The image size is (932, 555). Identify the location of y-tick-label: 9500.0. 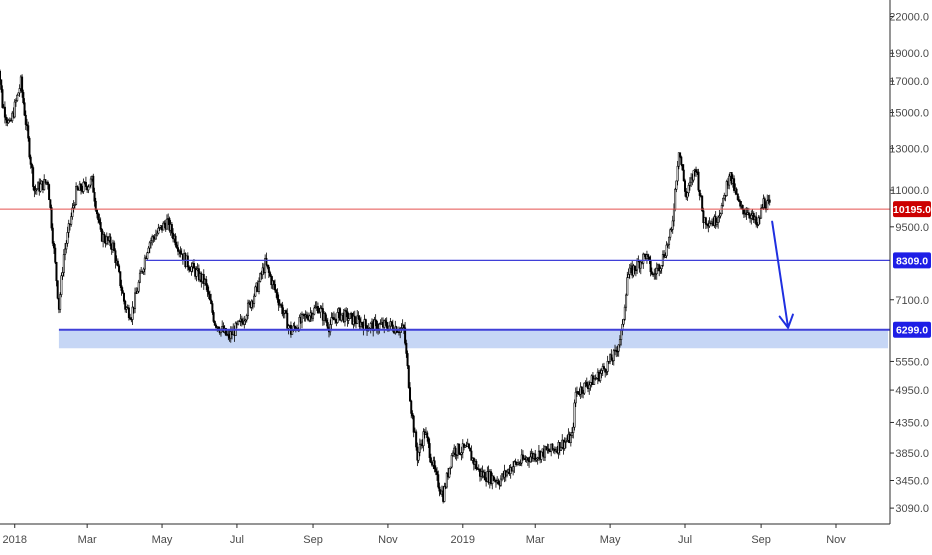
(912, 228).